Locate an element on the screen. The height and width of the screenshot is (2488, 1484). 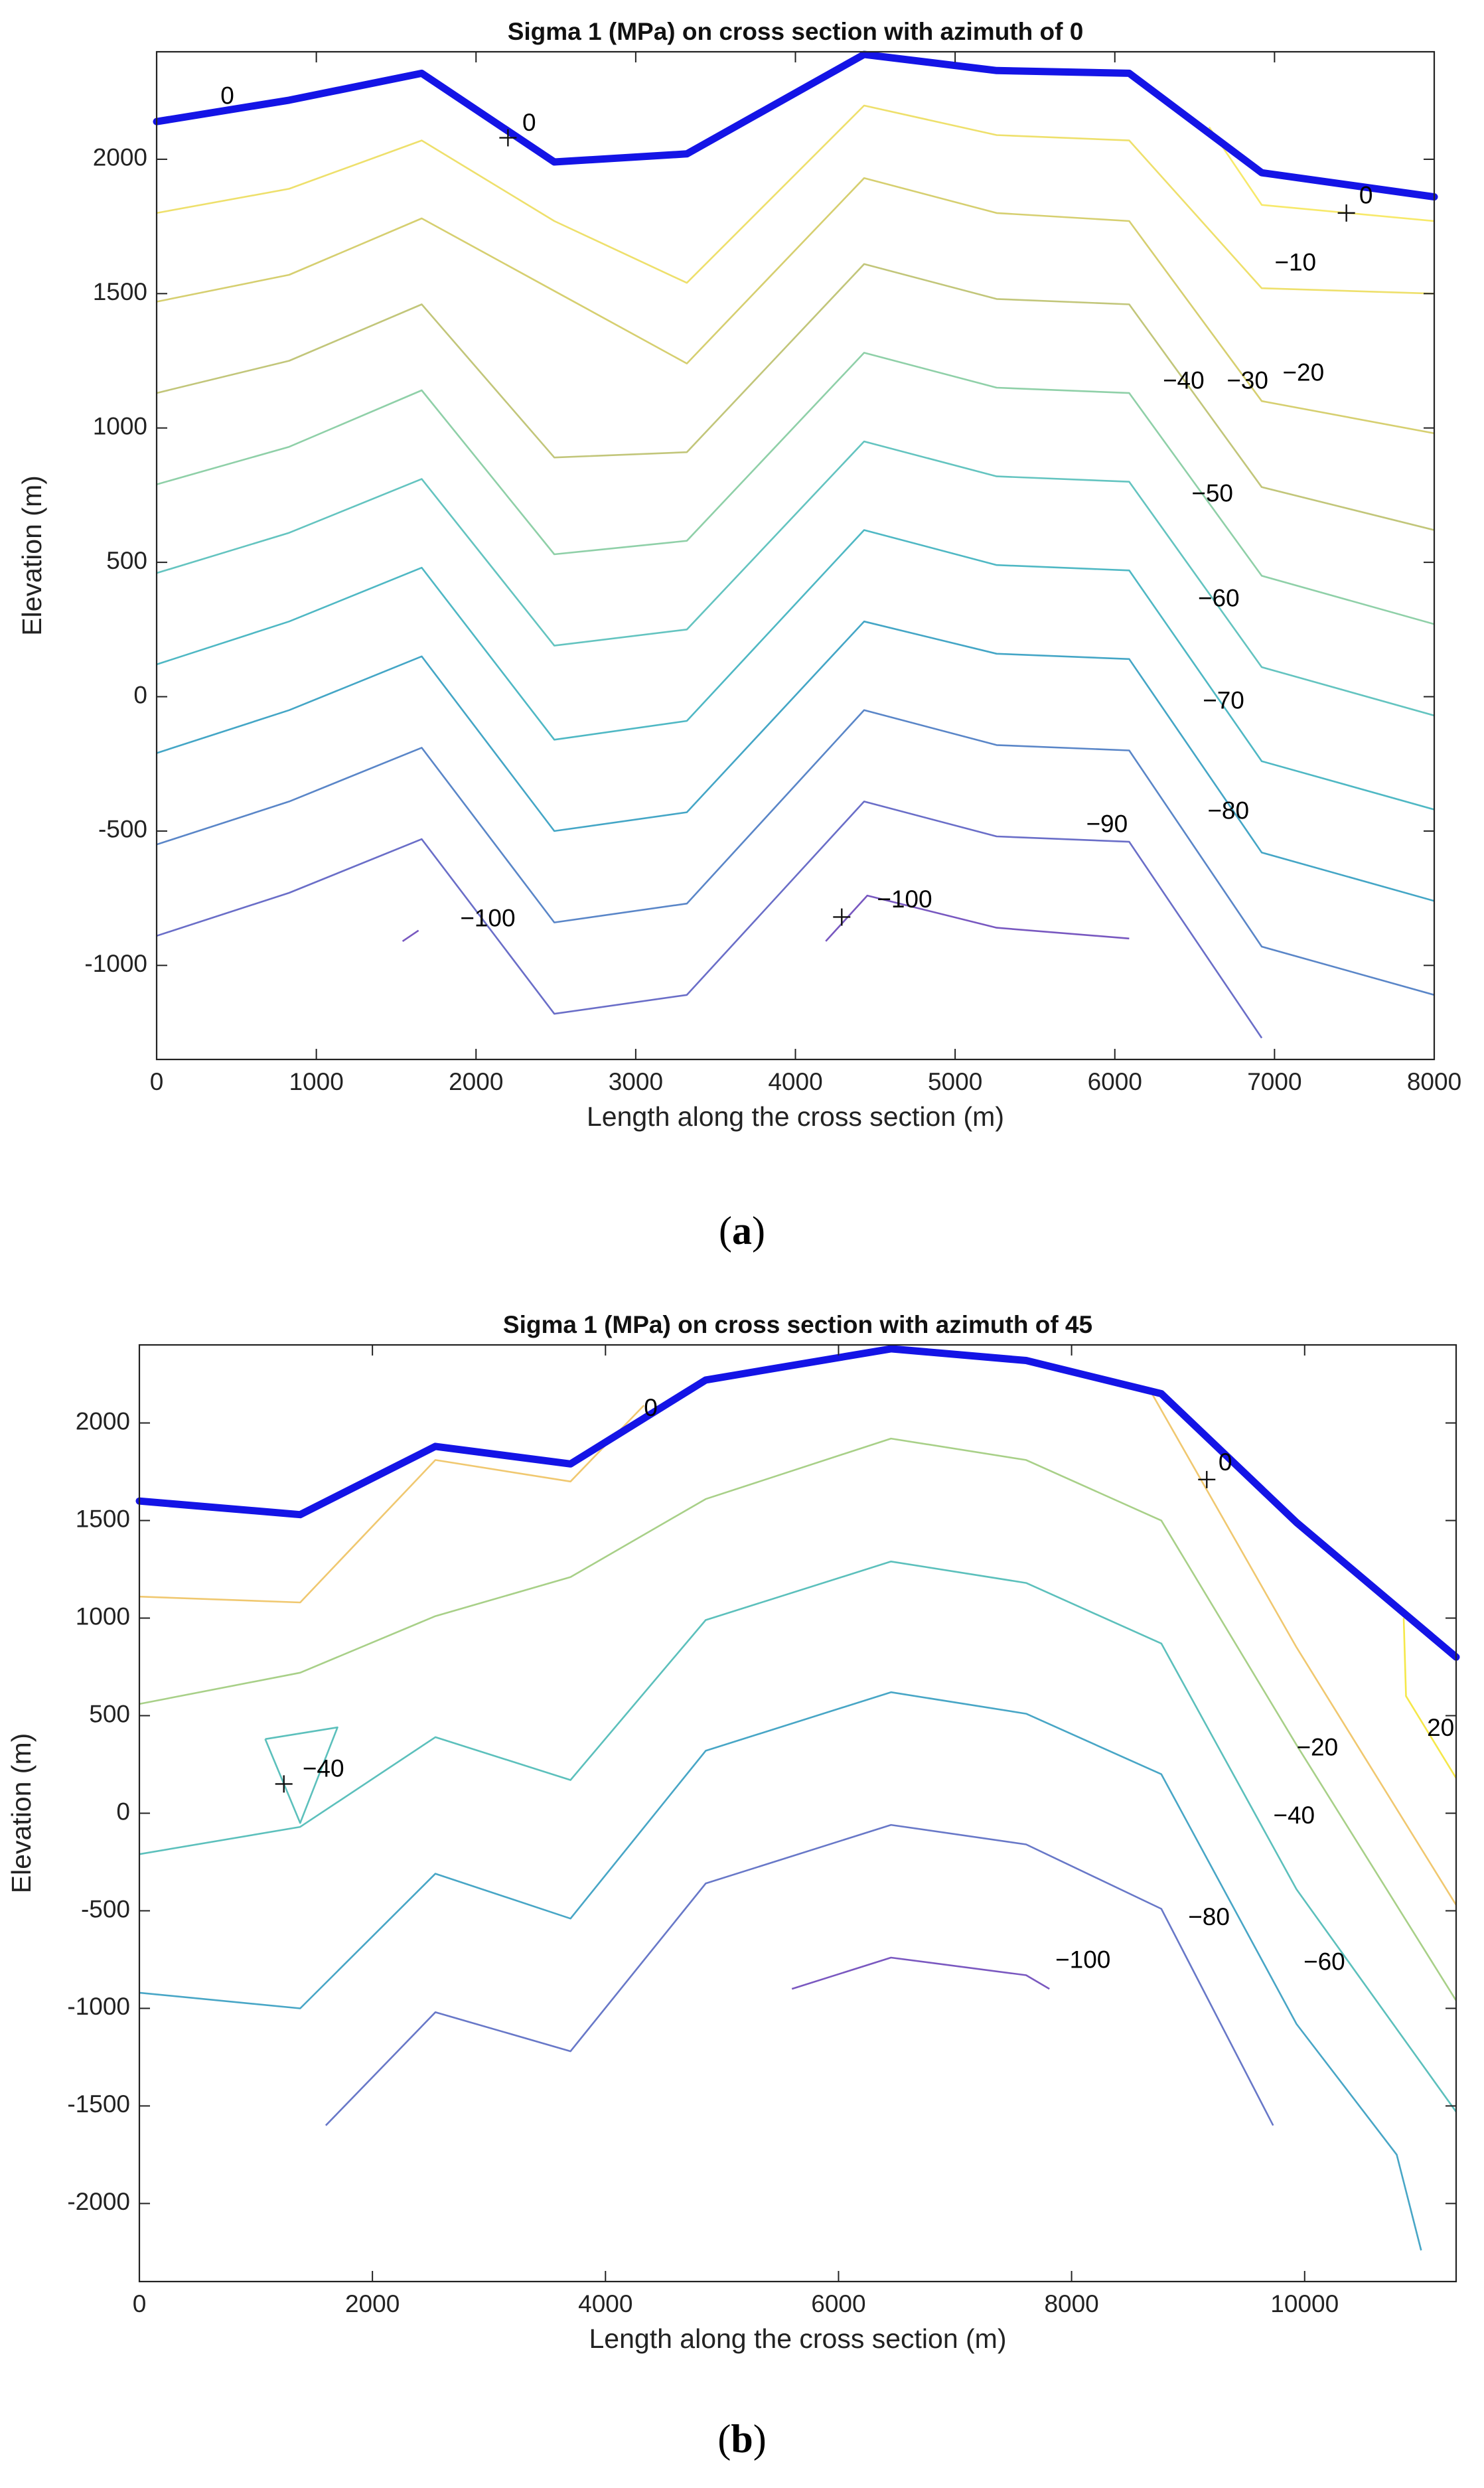
x-tick-label: 1000 is located at coordinates (316, 1081).